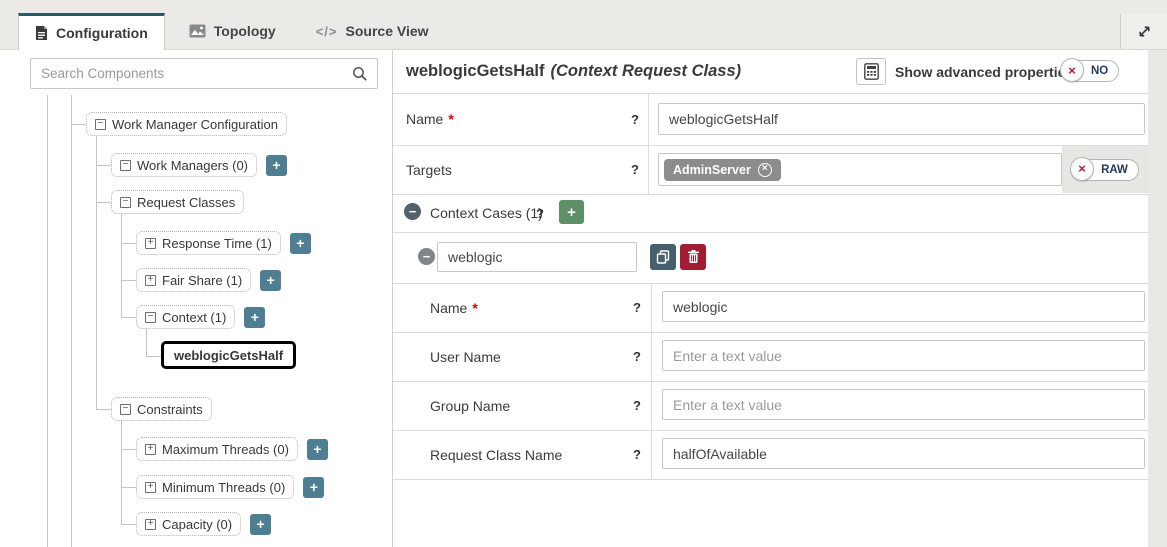 The width and height of the screenshot is (1167, 547). I want to click on delete-case-button, so click(693, 257).